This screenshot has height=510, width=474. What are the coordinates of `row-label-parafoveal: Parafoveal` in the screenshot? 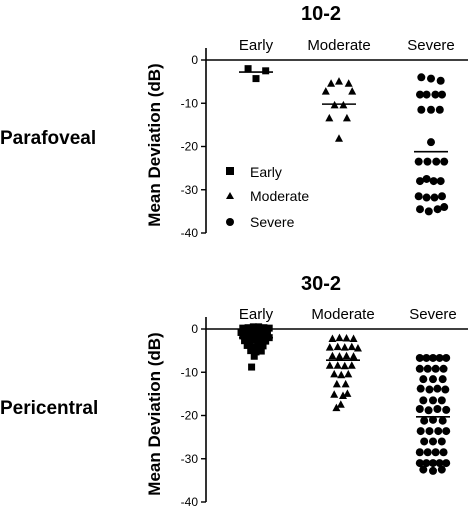 It's located at (48, 138).